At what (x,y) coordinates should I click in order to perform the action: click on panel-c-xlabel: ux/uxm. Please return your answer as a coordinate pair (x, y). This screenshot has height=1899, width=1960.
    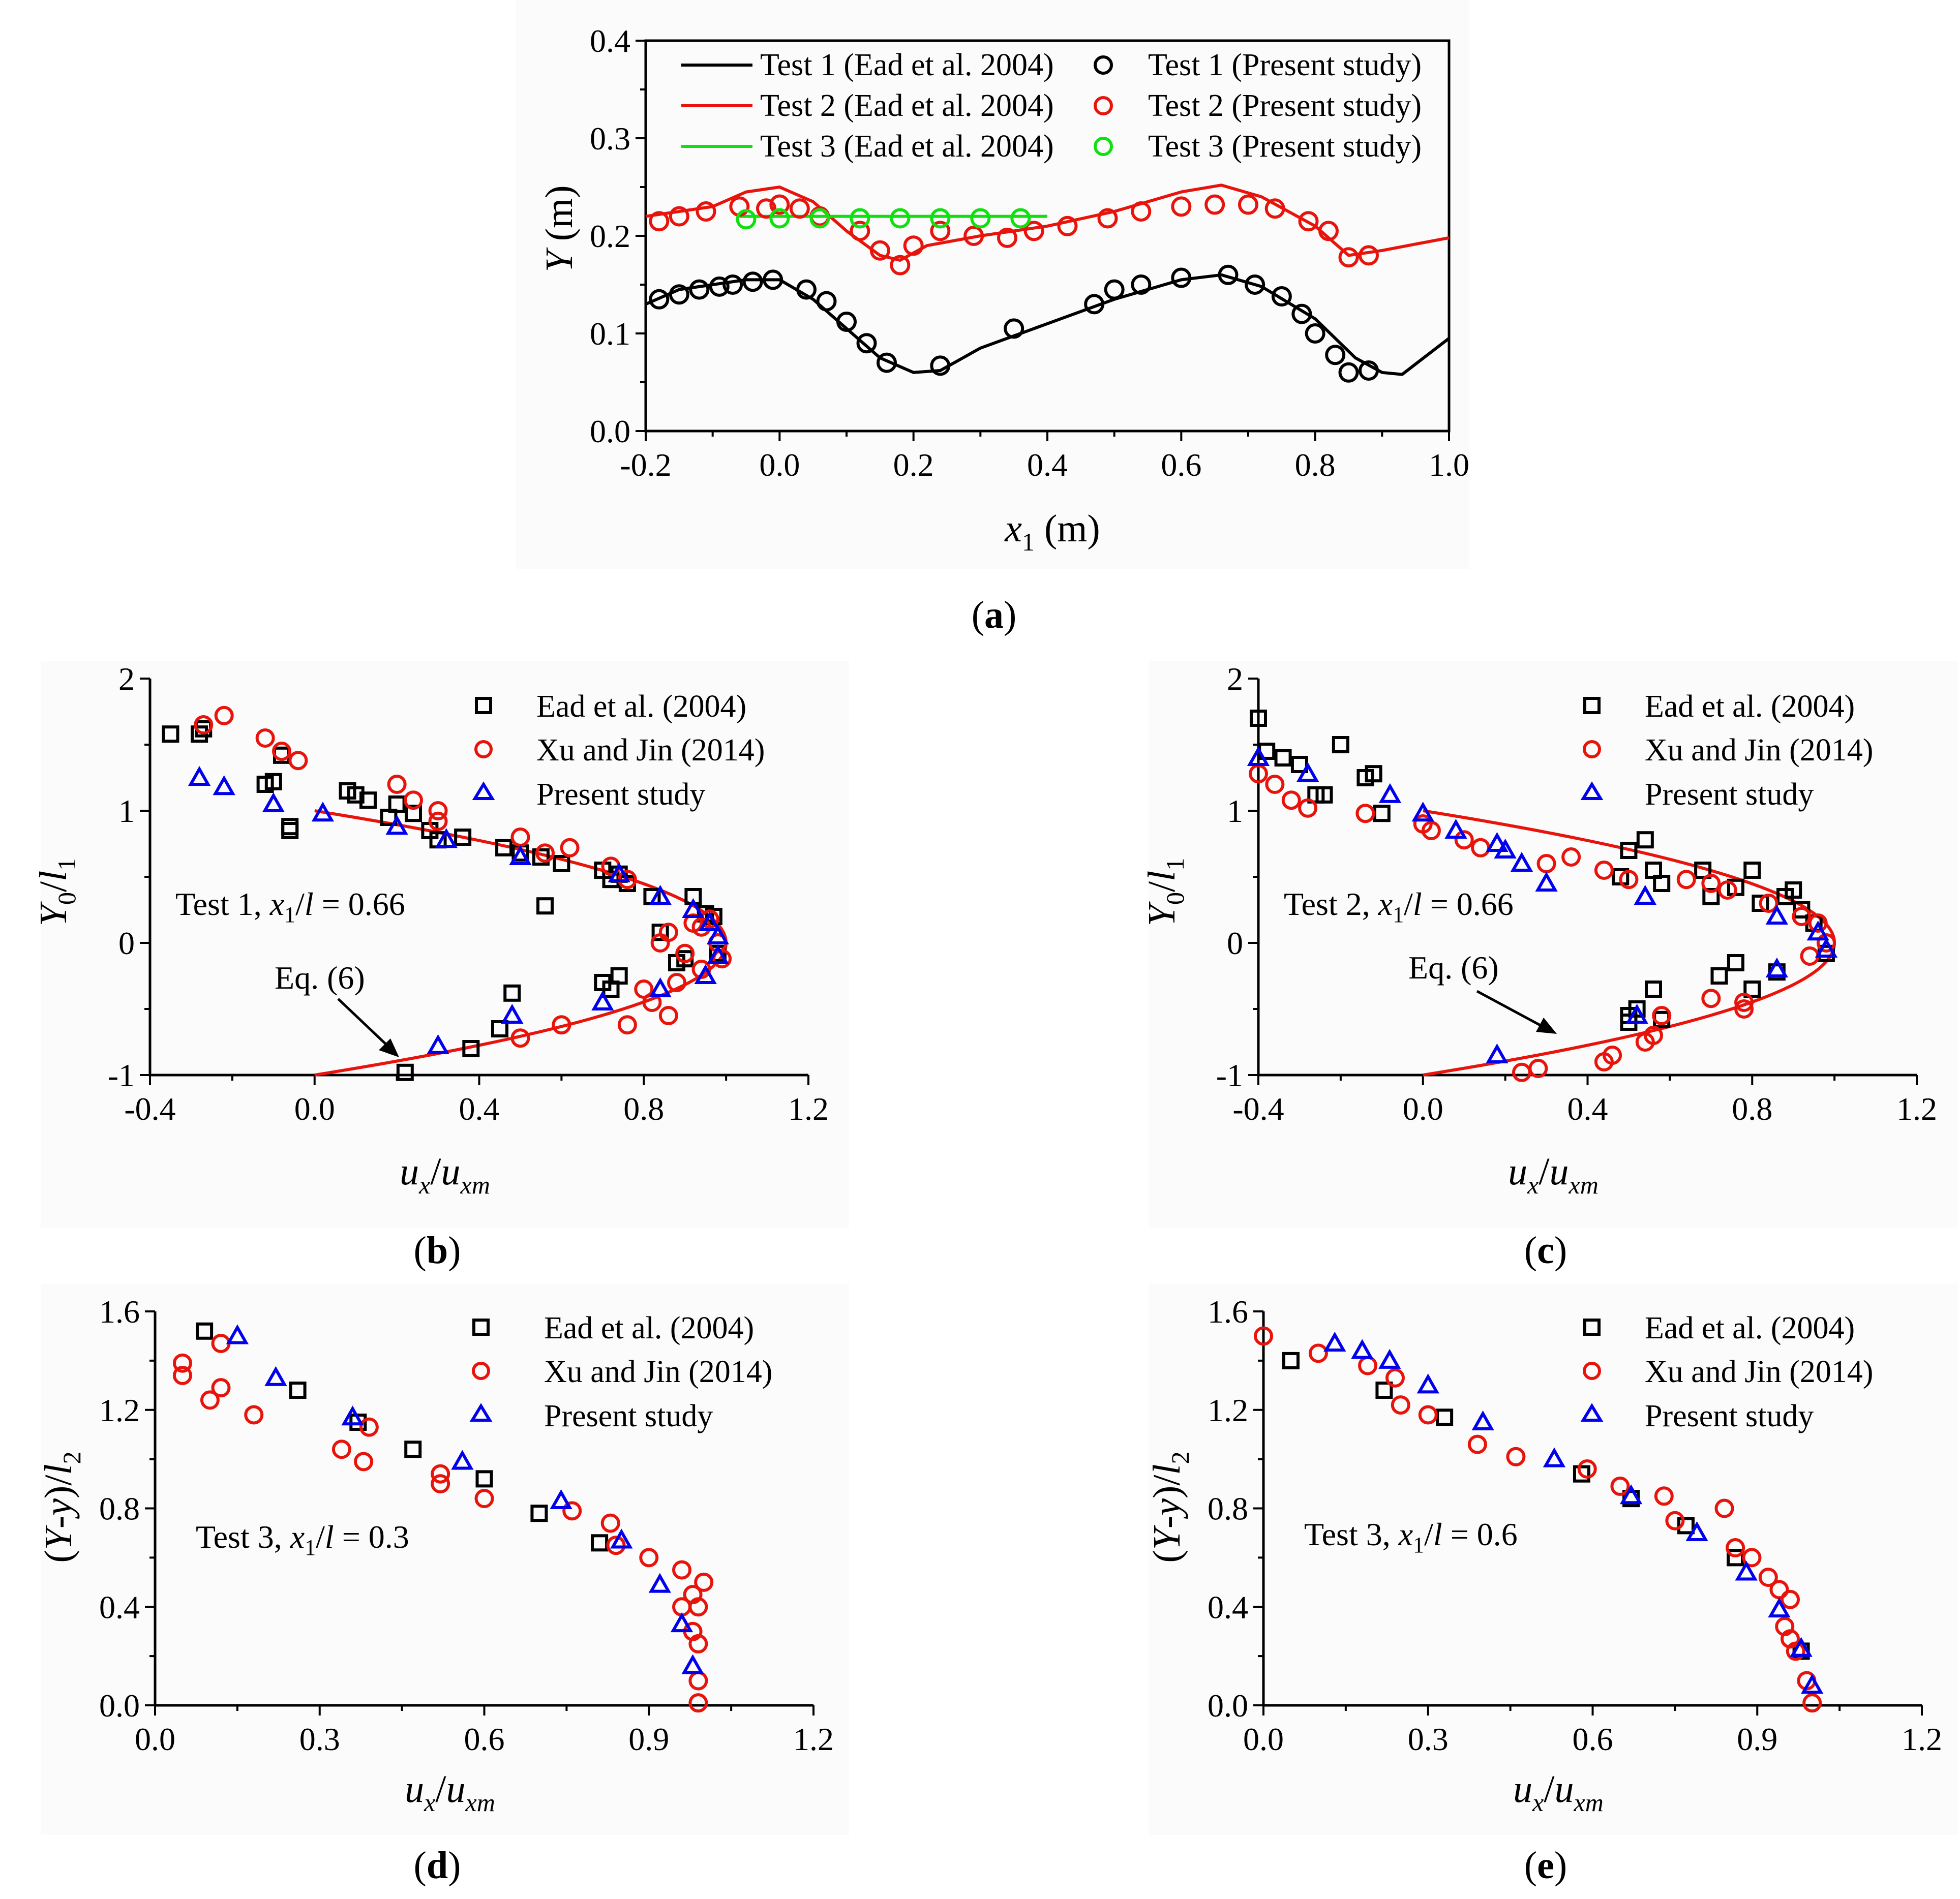
    Looking at the image, I should click on (1553, 1174).